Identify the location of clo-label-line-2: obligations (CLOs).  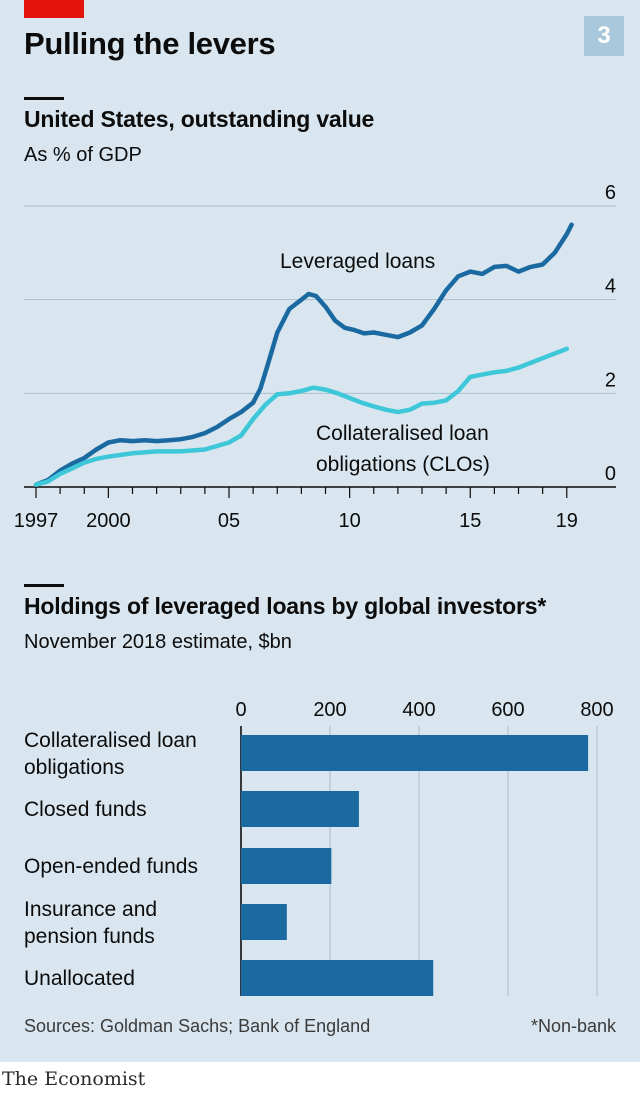
(403, 464).